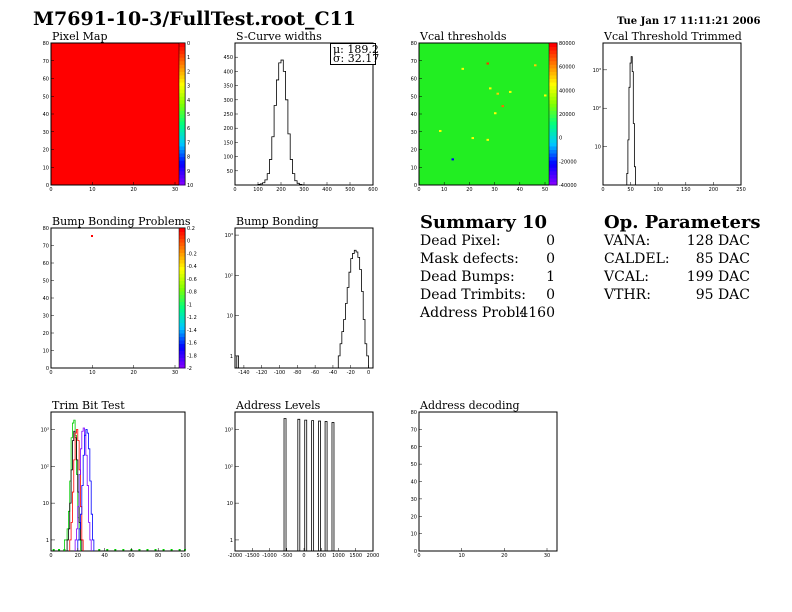 The image size is (792, 612). What do you see at coordinates (115, 114) in the screenshot?
I see `pixel-map-fill` at bounding box center [115, 114].